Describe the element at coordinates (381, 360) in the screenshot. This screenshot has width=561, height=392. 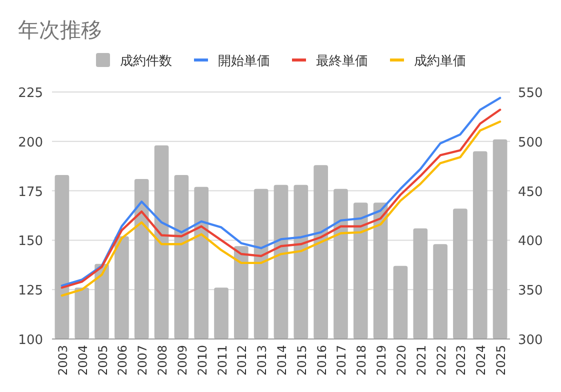
I see `x-tick-label: 2019` at that location.